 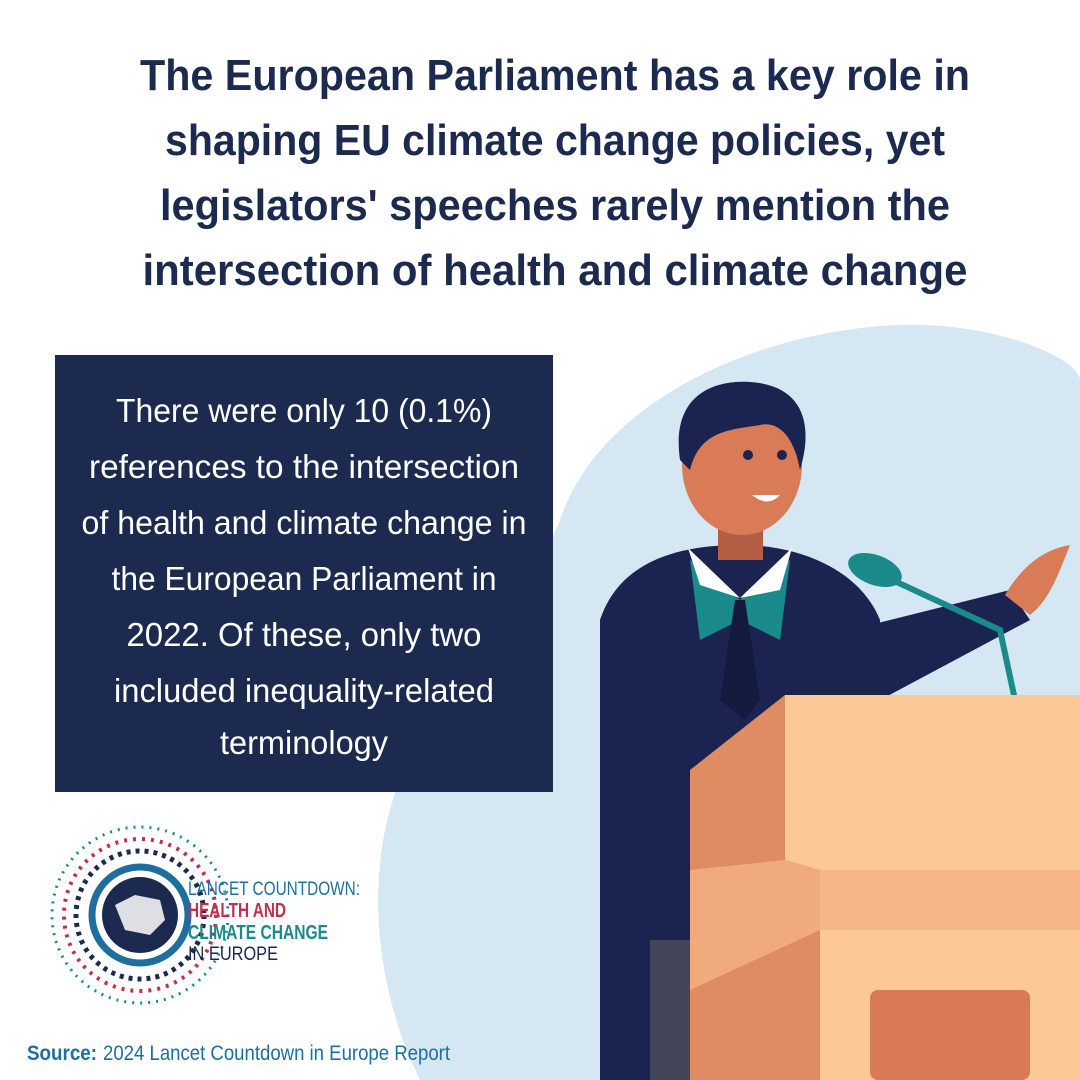 I want to click on logo-text: IN EUROPE, so click(x=233, y=954).